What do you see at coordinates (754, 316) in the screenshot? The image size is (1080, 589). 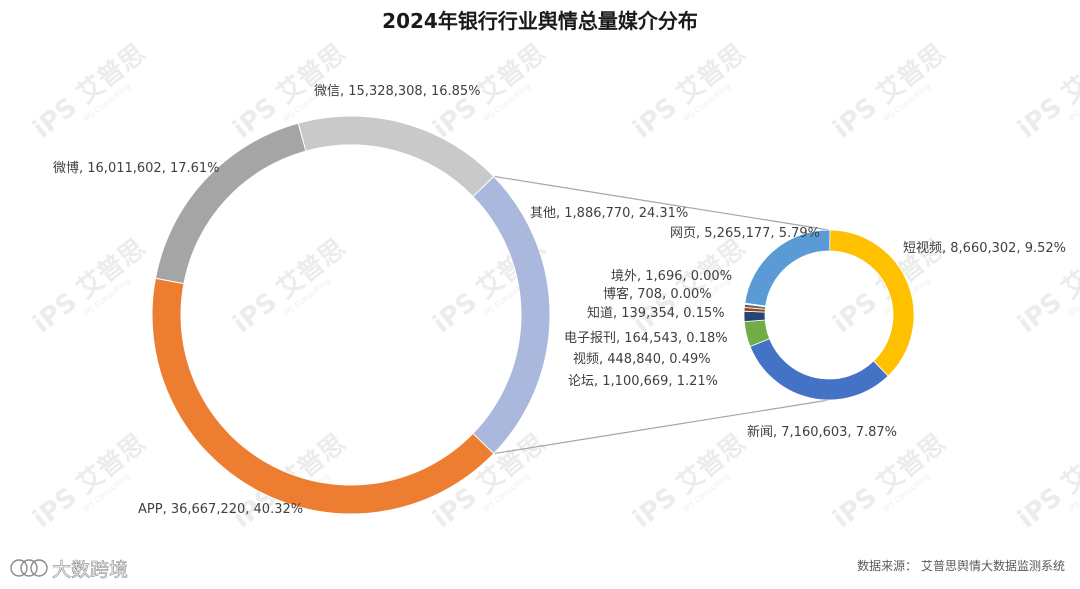 I see `sub-slice-视频` at bounding box center [754, 316].